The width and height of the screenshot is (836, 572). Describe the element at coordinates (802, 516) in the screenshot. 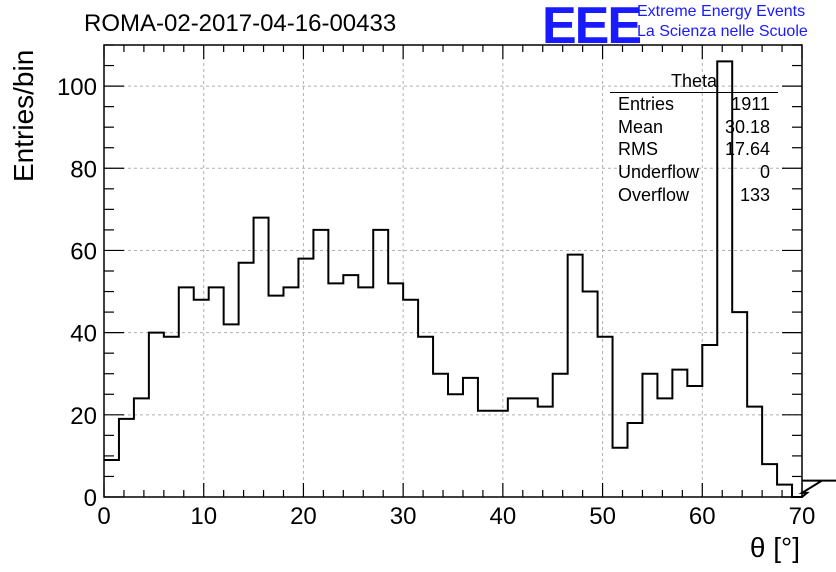

I see `x-tick-label: 70` at that location.